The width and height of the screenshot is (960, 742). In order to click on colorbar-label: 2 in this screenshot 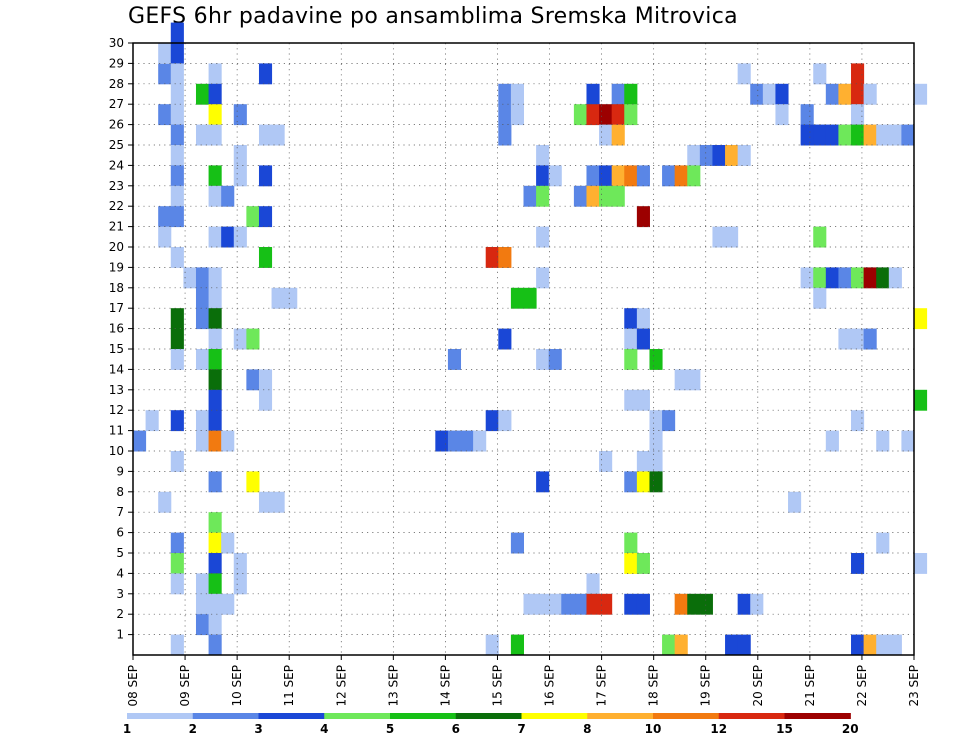, I will do `click(193, 729)`.